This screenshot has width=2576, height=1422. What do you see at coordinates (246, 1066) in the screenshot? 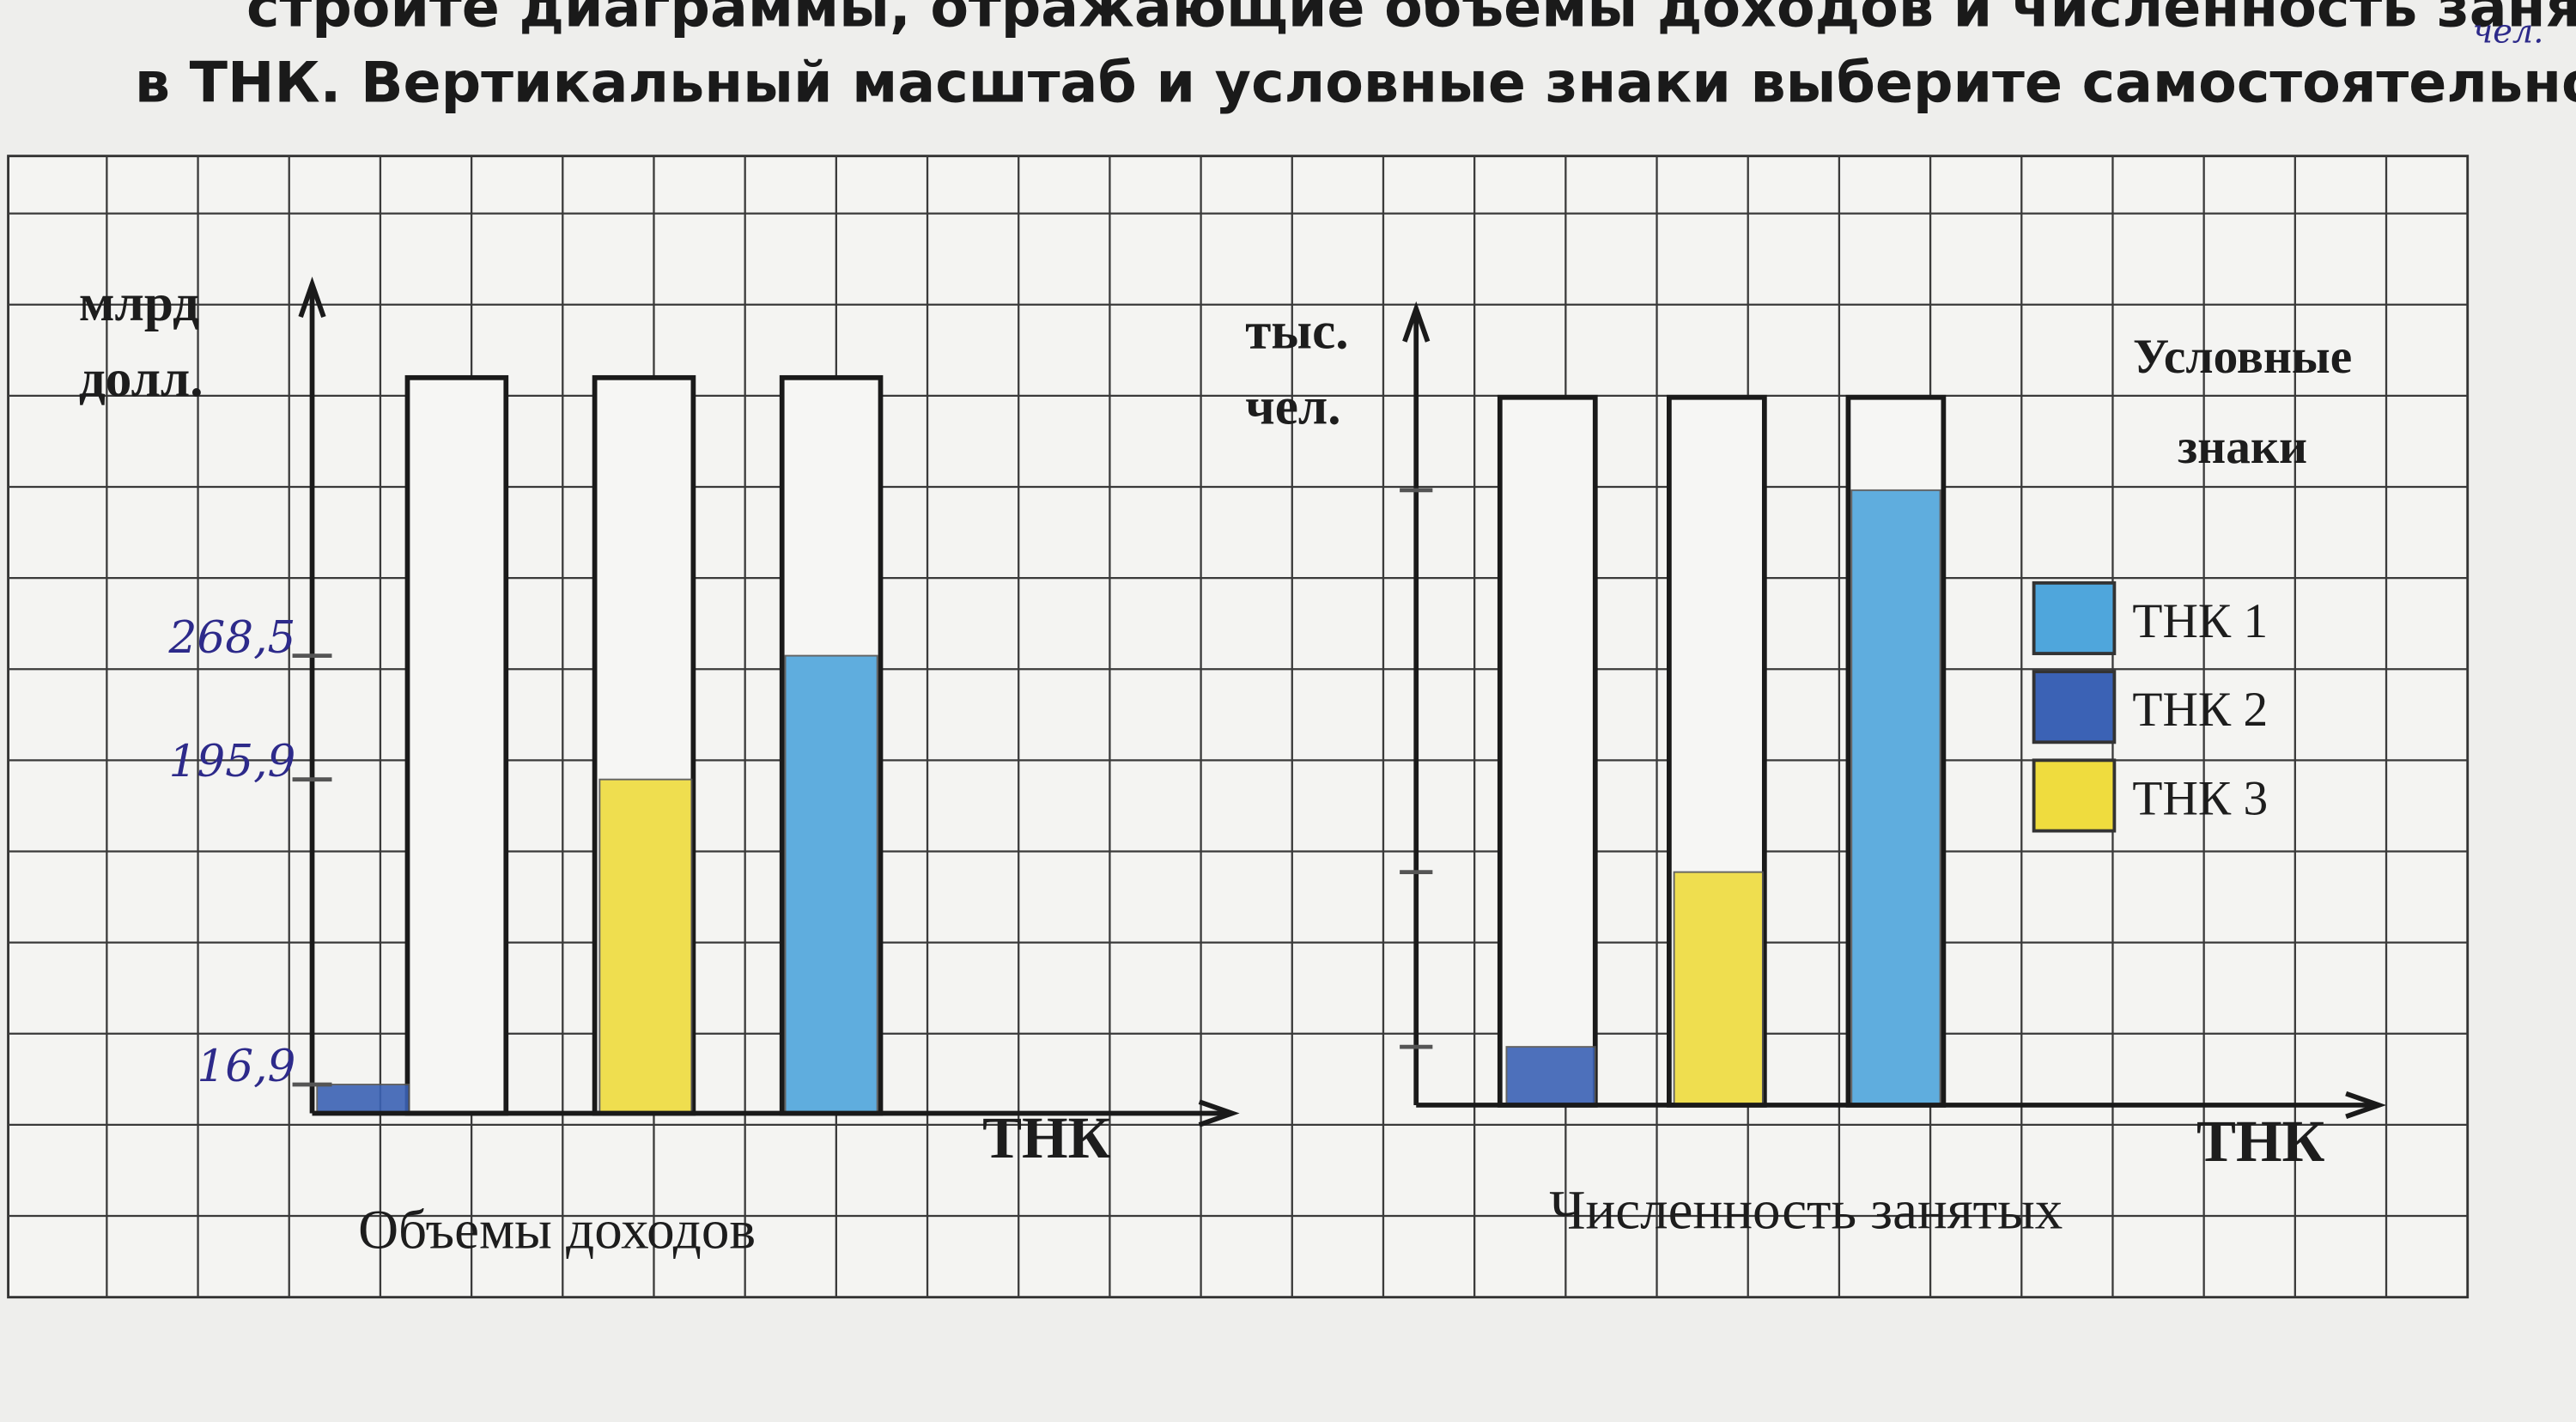
I see `y-tick-label: 16,9` at bounding box center [246, 1066].